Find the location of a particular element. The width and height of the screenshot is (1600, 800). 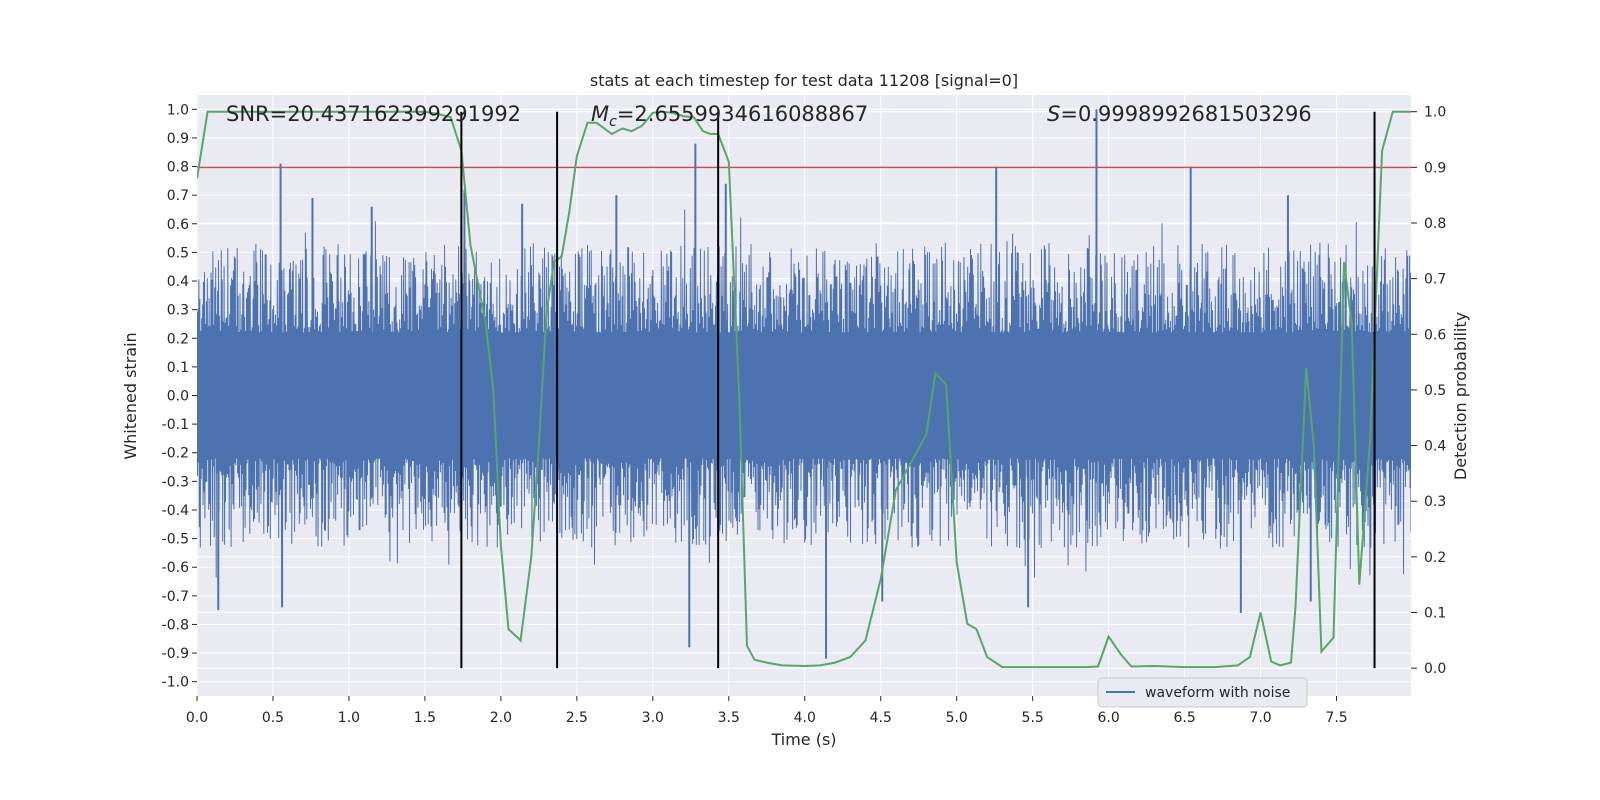

y-tick-label: -0.5 is located at coordinates (175, 540).